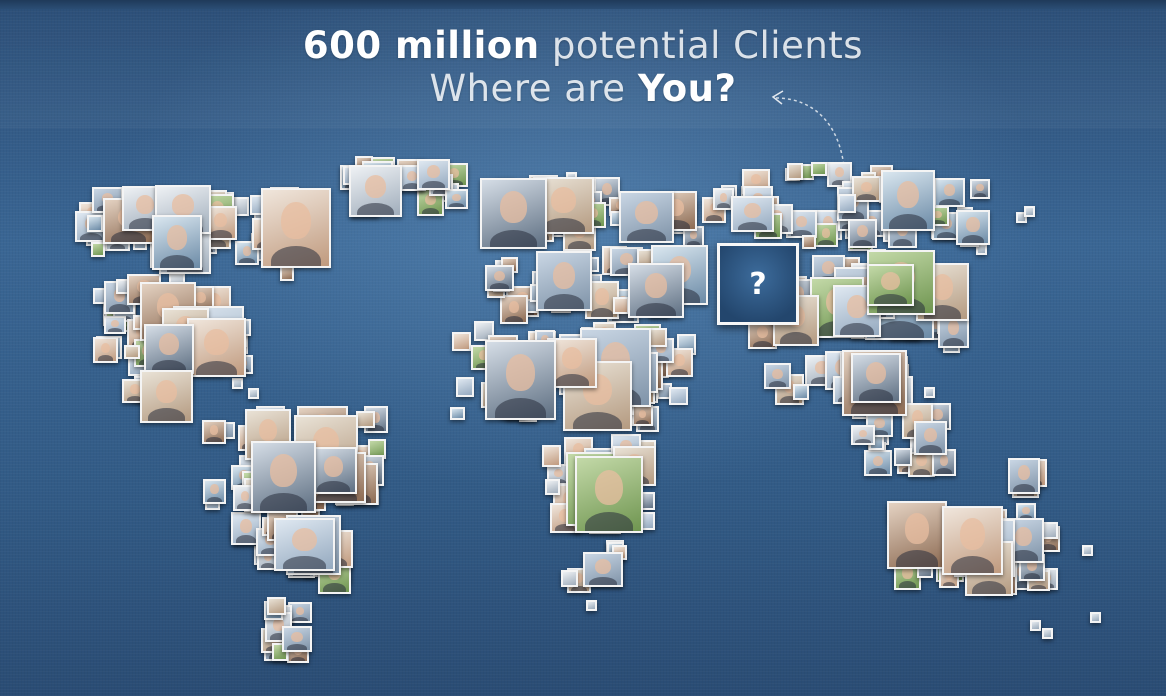 The image size is (1166, 696). Describe the element at coordinates (701, 45) in the screenshot. I see `headline-potential-clients: potential Clients` at that location.